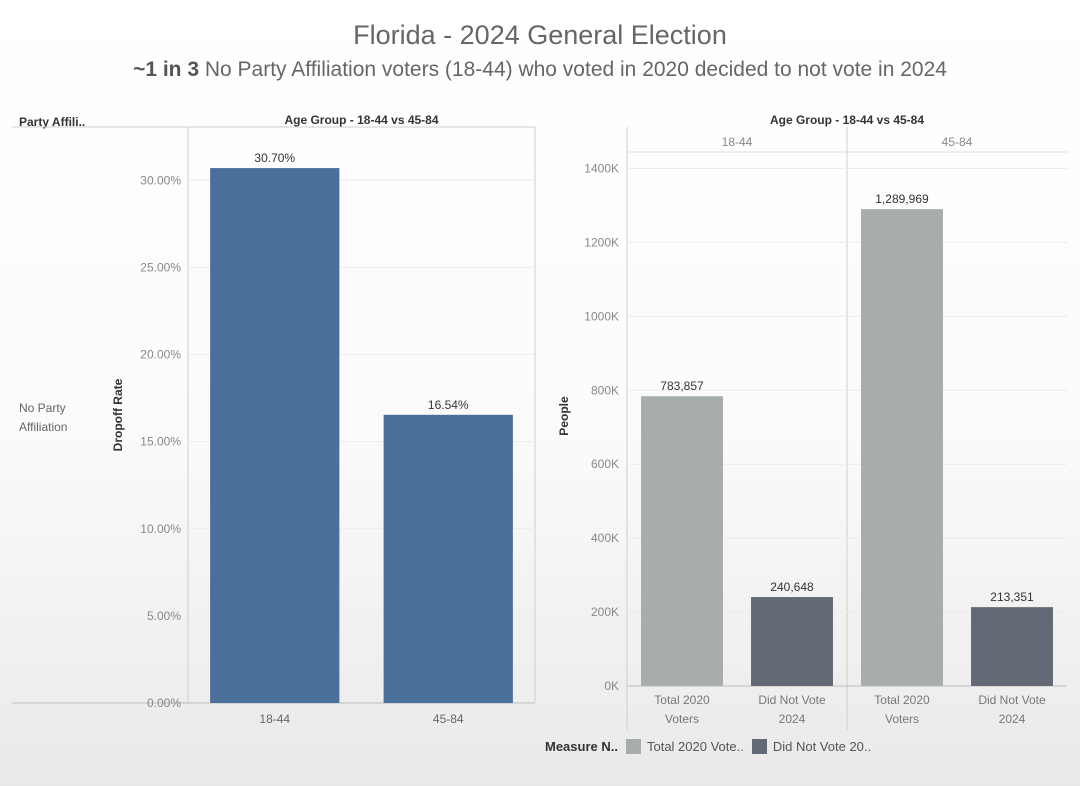  What do you see at coordinates (605, 390) in the screenshot?
I see `right-y-tick-label: 800K` at bounding box center [605, 390].